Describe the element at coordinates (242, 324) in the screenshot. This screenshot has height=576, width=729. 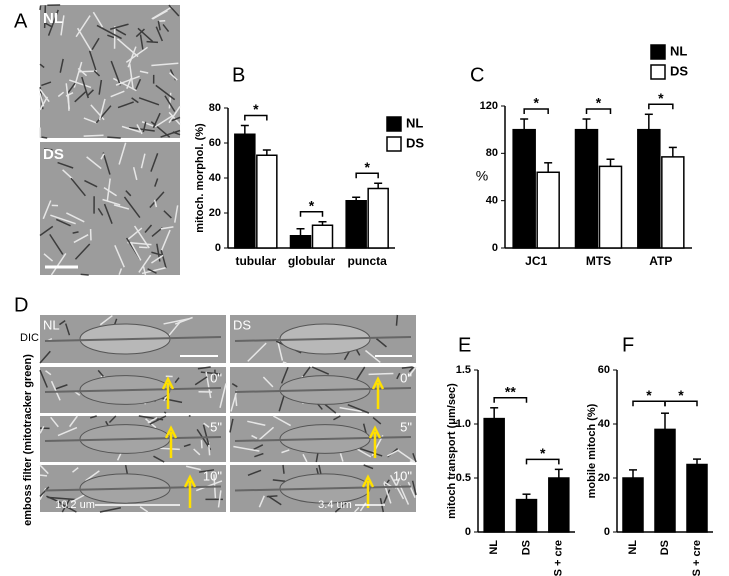
I see `image-label: DS` at that location.